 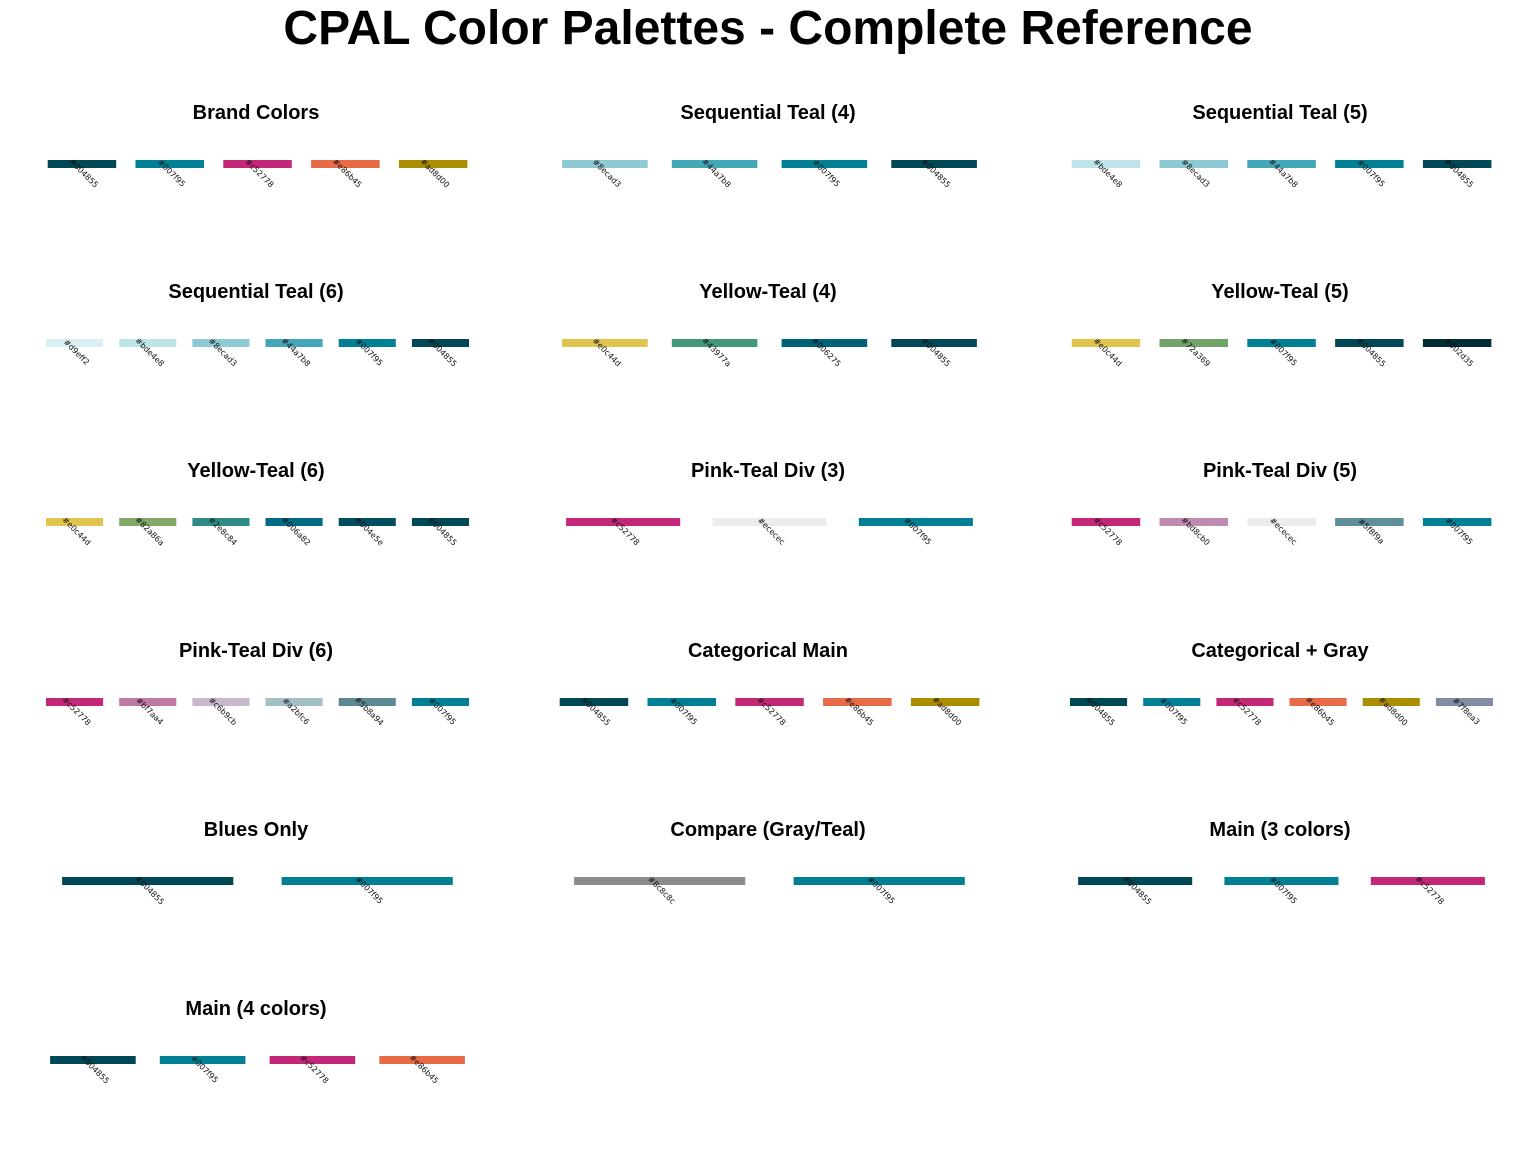 I want to click on palette-swatch-chart: #e0c44d #72a369 #007f95 #004855 #002d35, so click(x=1281, y=352).